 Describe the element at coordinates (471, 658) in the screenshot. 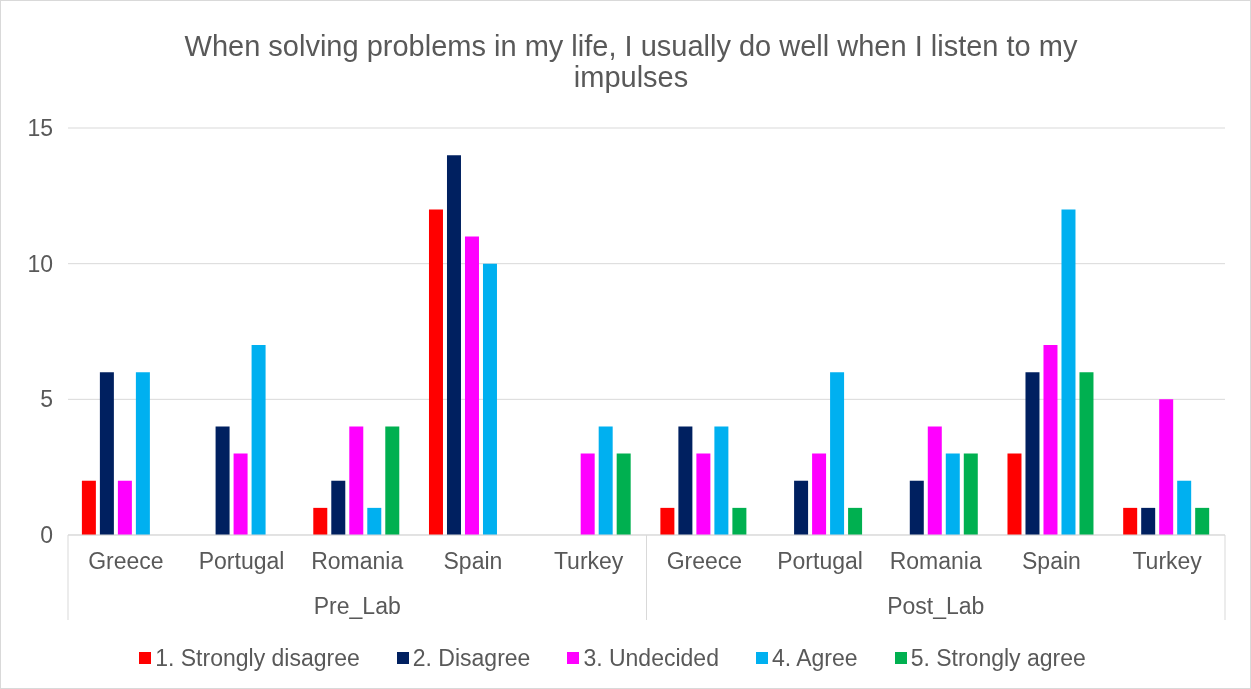

I see `legend-label: 2. Disagree` at that location.